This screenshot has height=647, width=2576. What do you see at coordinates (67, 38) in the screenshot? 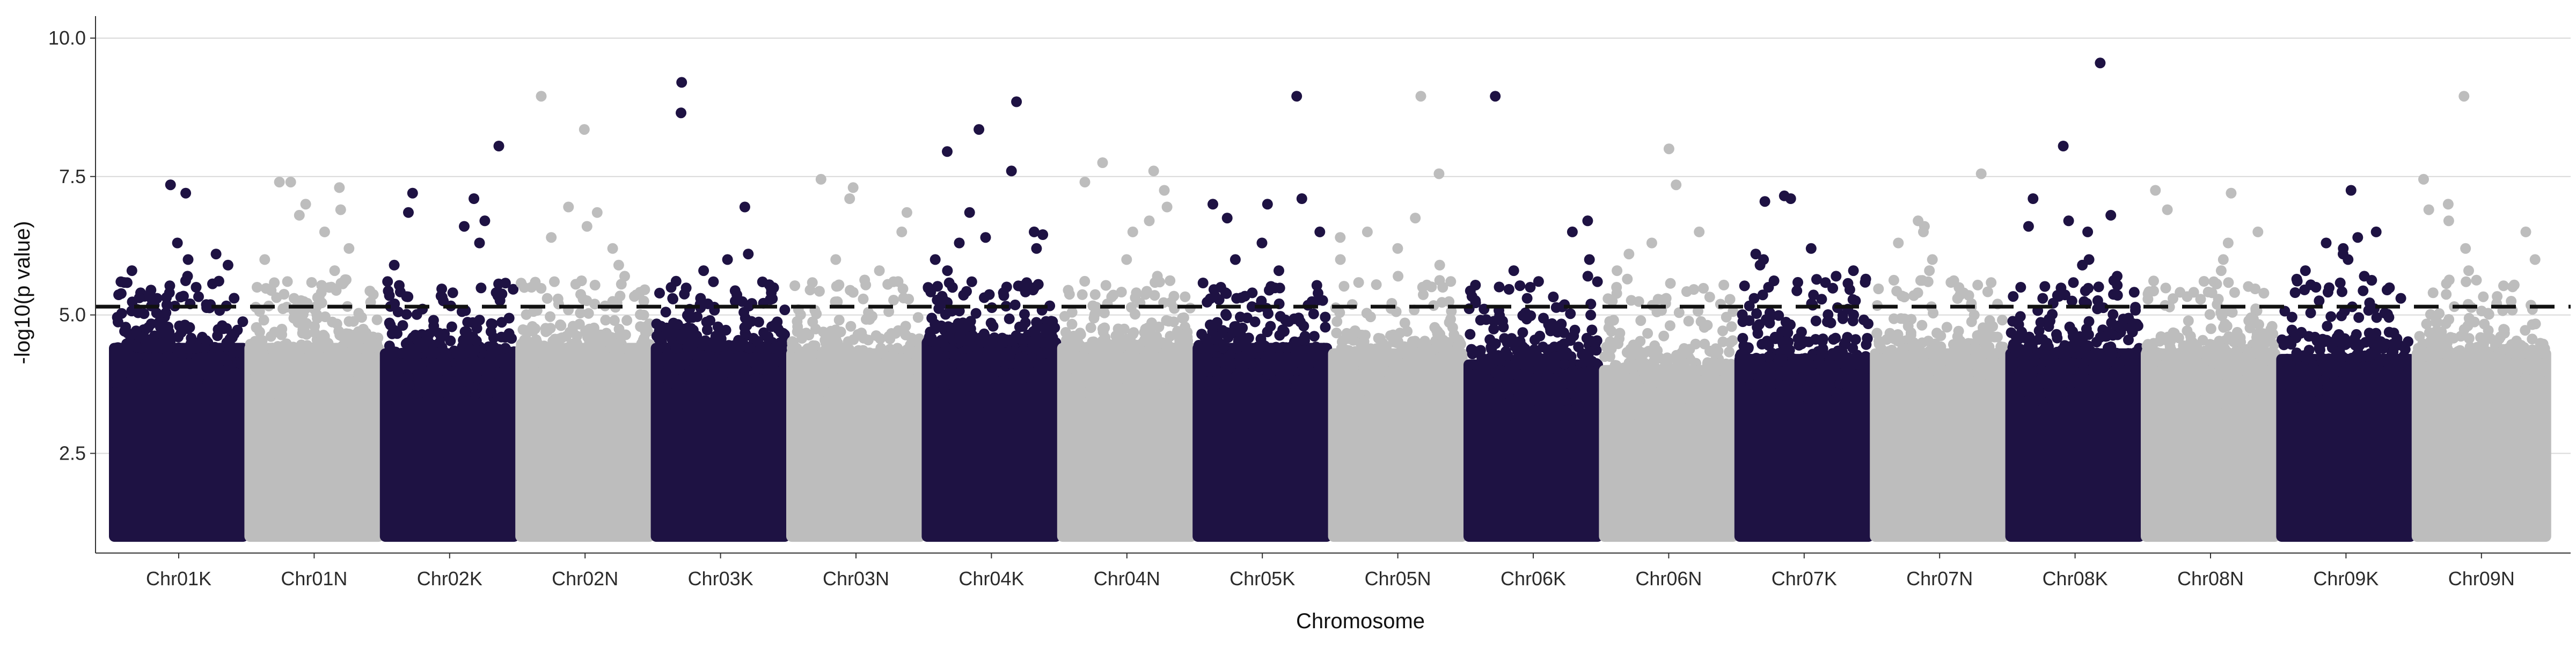
I see `y-tick-label-3: 10.0` at bounding box center [67, 38].